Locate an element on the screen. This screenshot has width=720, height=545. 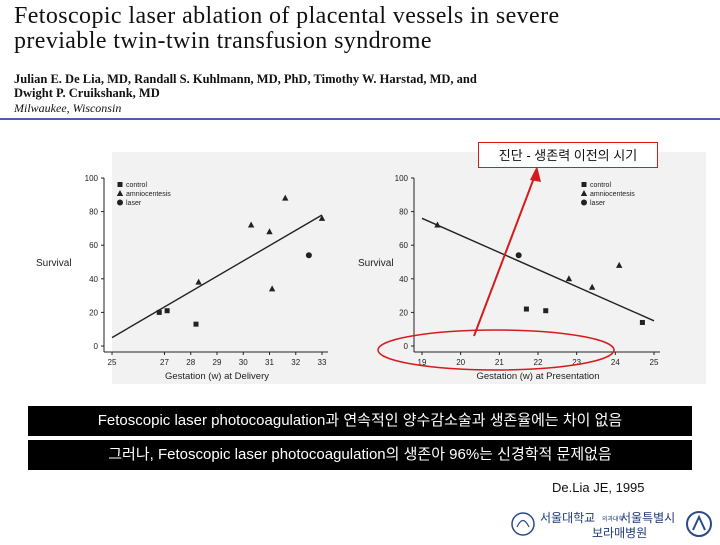
logo-left-text: 서울대학교 is located at coordinates (567, 518).